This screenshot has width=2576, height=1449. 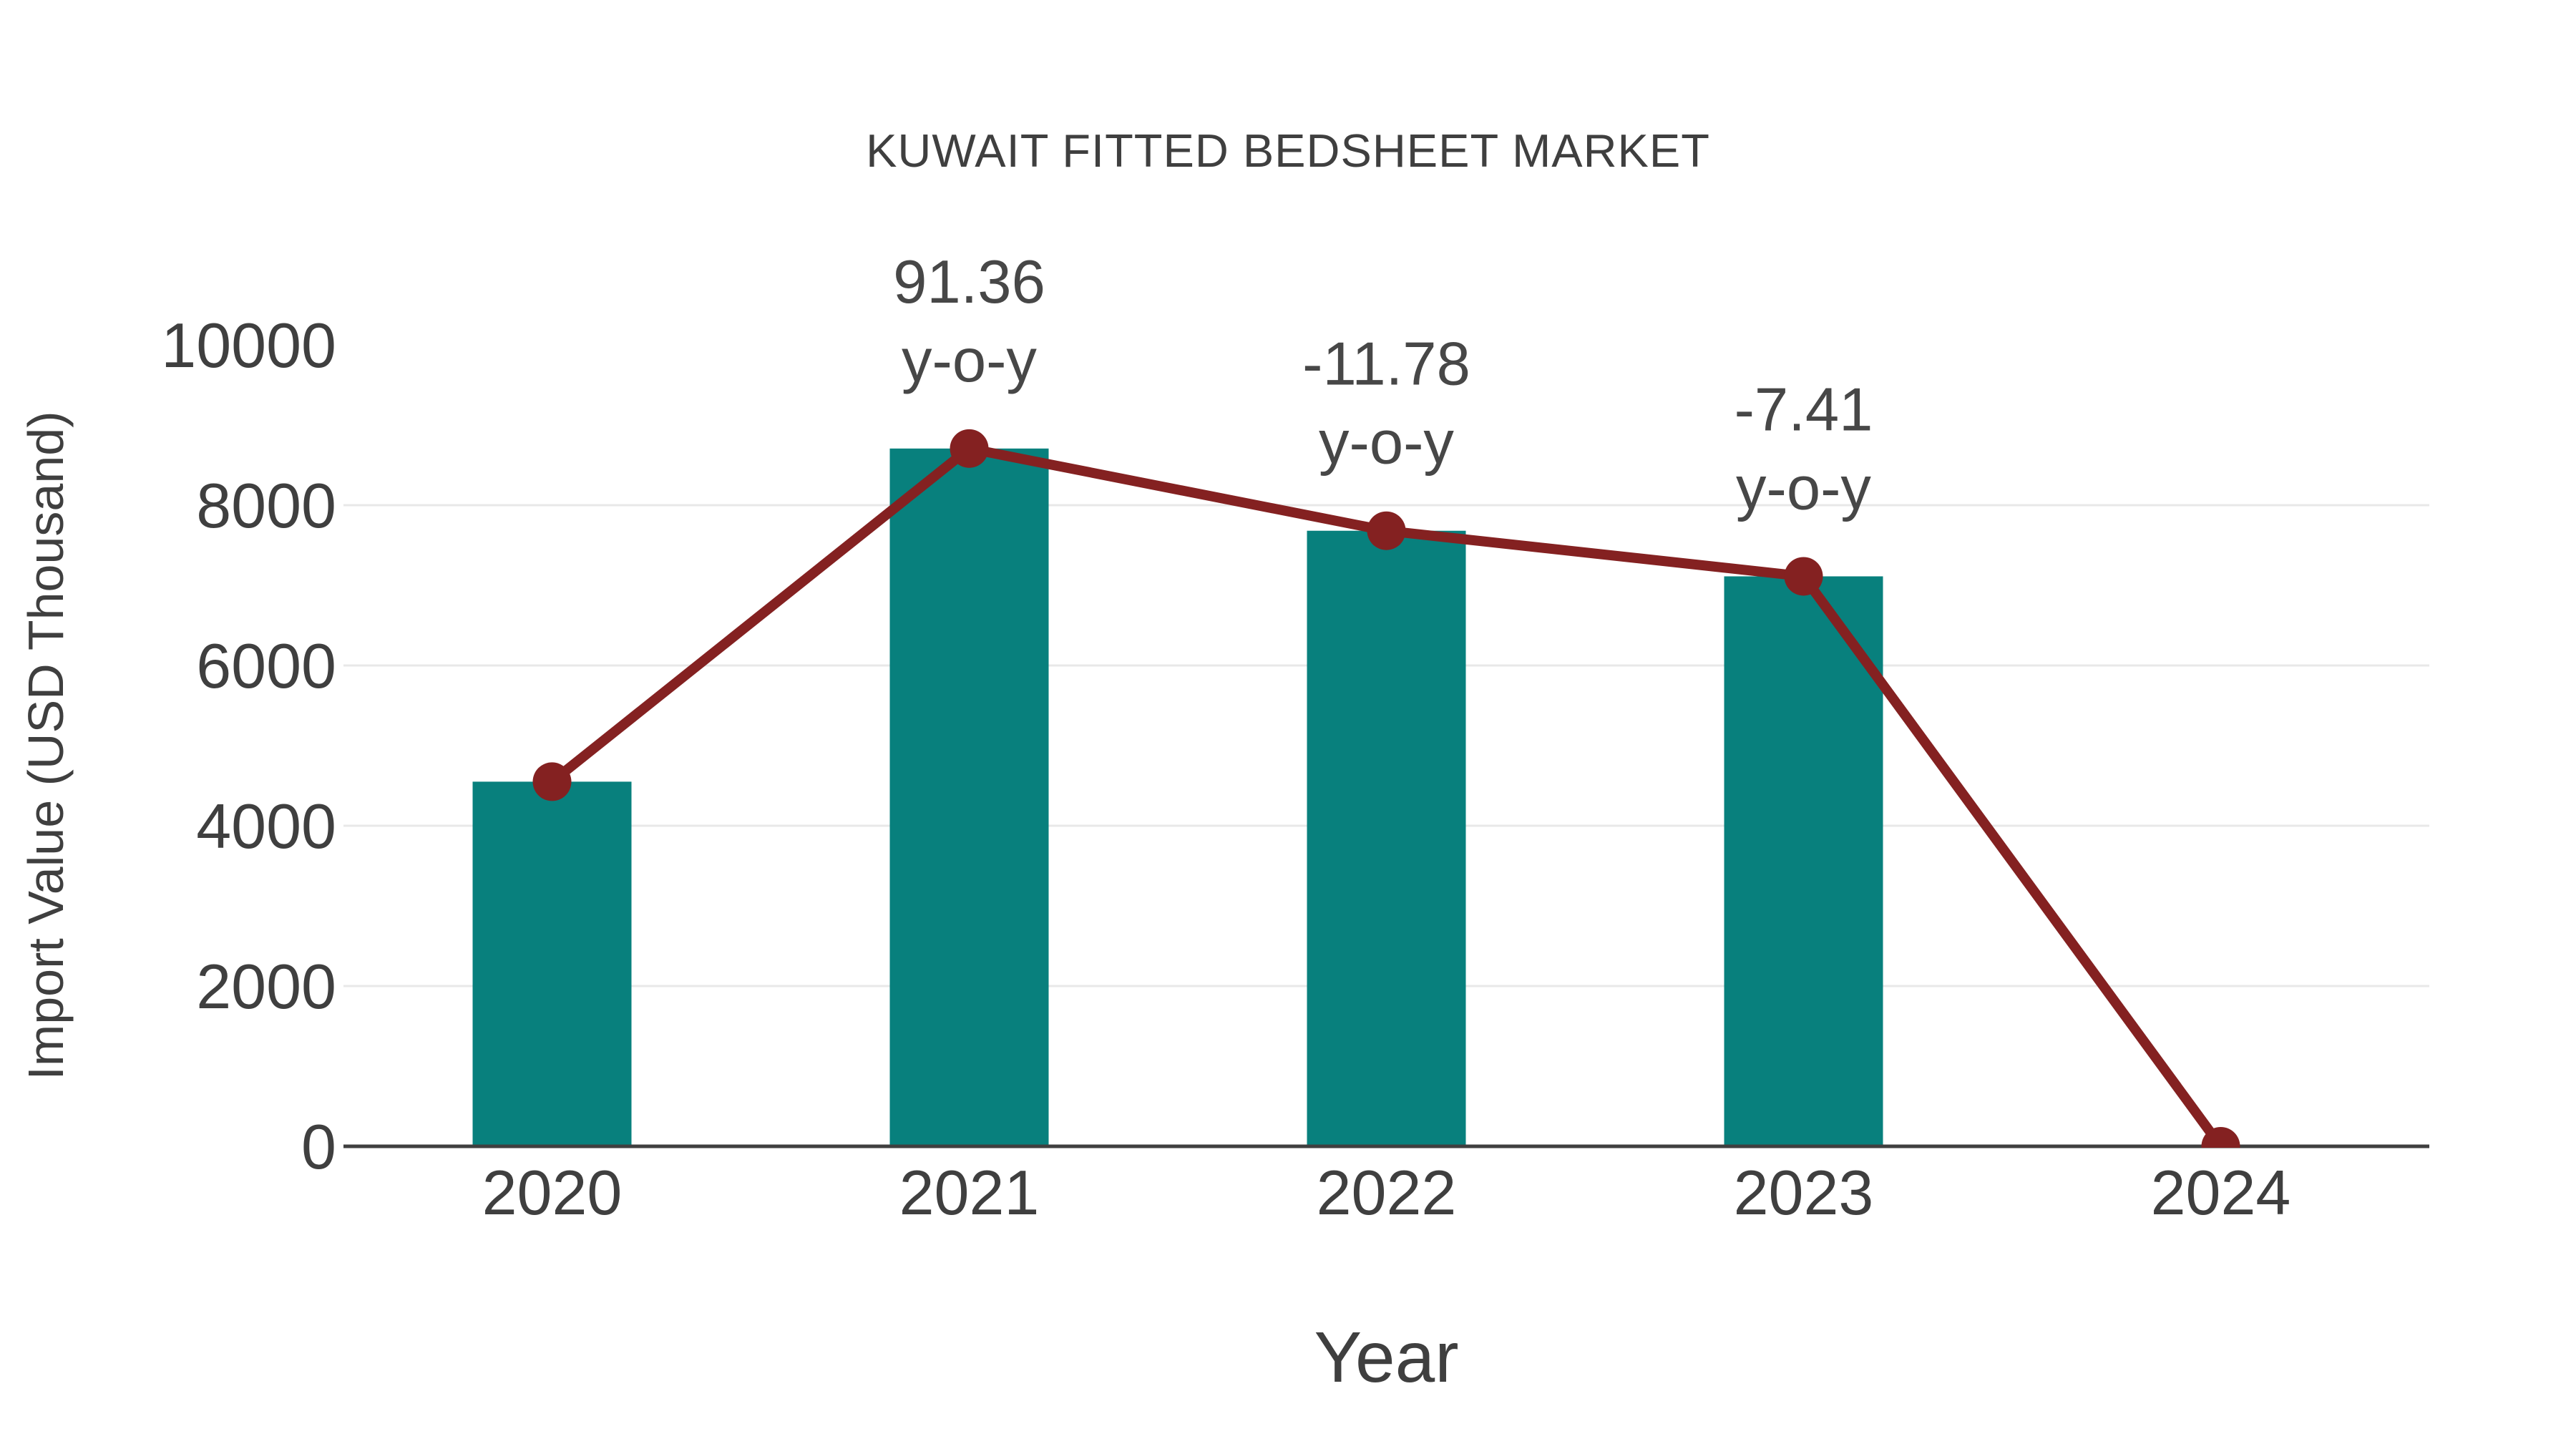 What do you see at coordinates (1803, 861) in the screenshot?
I see `bar-2023` at bounding box center [1803, 861].